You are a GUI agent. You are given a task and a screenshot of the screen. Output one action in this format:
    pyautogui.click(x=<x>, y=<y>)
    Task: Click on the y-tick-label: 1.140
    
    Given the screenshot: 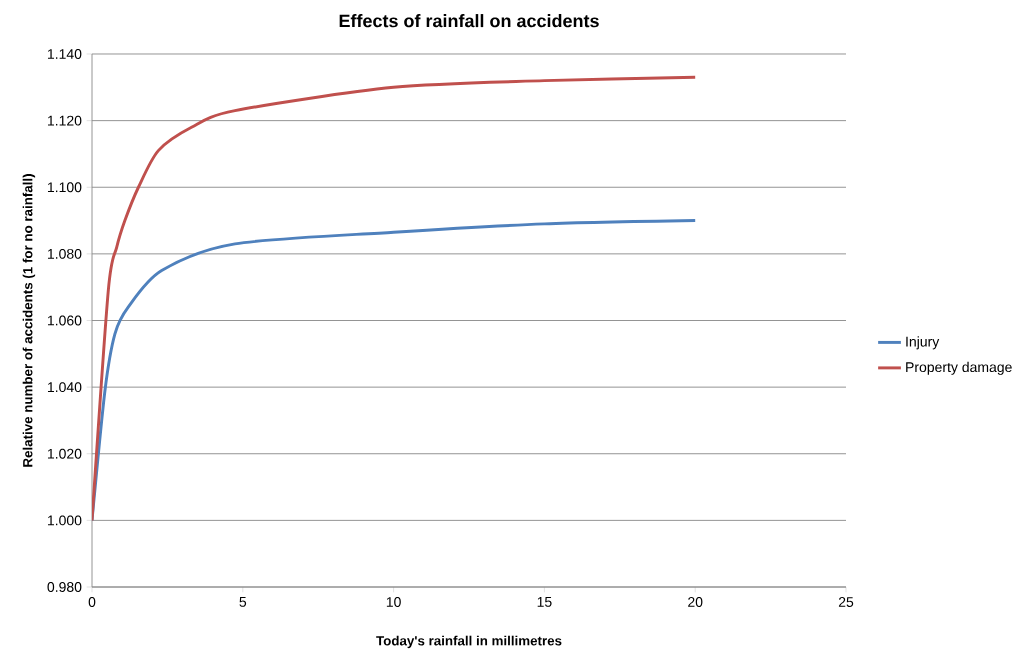 What is the action you would take?
    pyautogui.click(x=64, y=54)
    